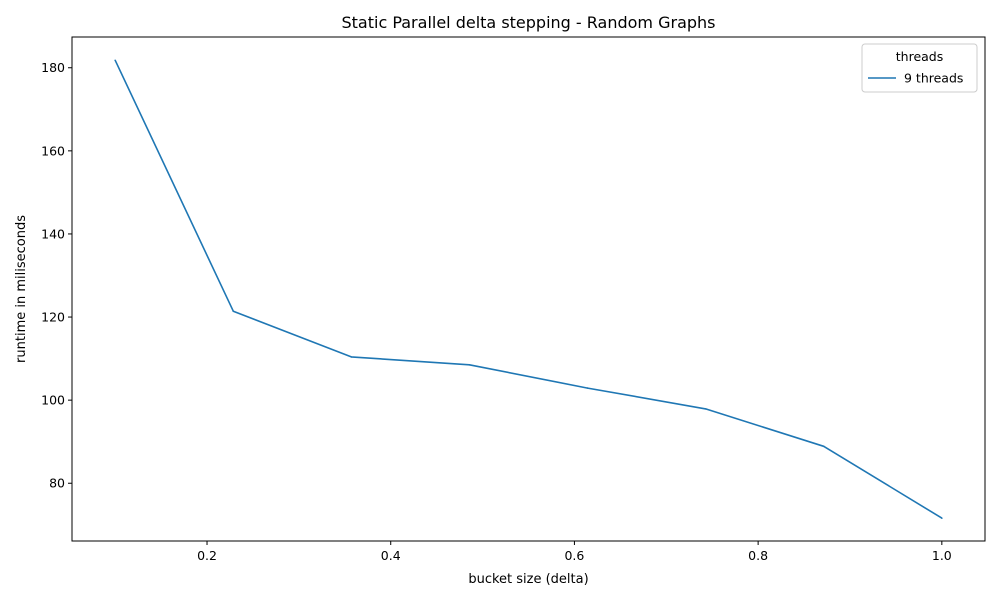 The width and height of the screenshot is (1000, 600). What do you see at coordinates (56, 275) in the screenshot?
I see `y-axis-ticks: 80 100 120 140 160 180` at bounding box center [56, 275].